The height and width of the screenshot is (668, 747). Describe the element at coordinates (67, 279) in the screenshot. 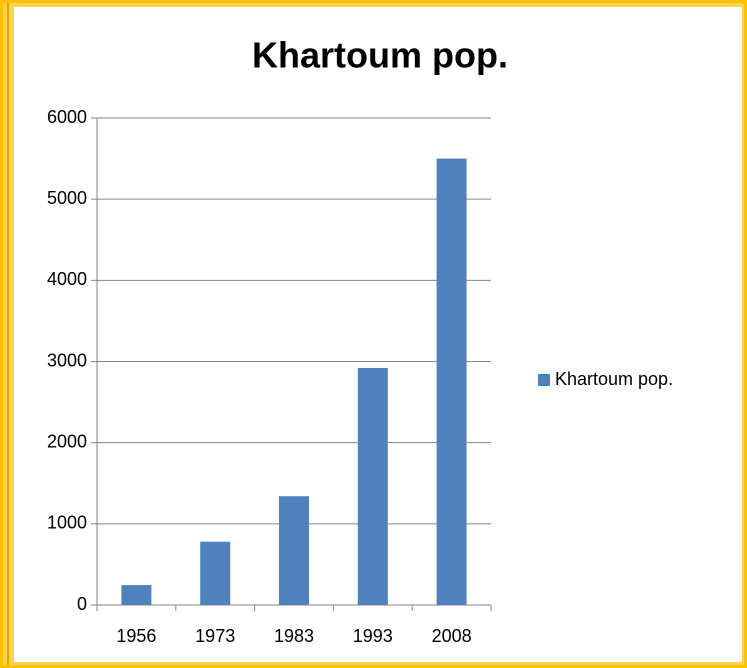

I see `y-tick-label: 4000` at that location.